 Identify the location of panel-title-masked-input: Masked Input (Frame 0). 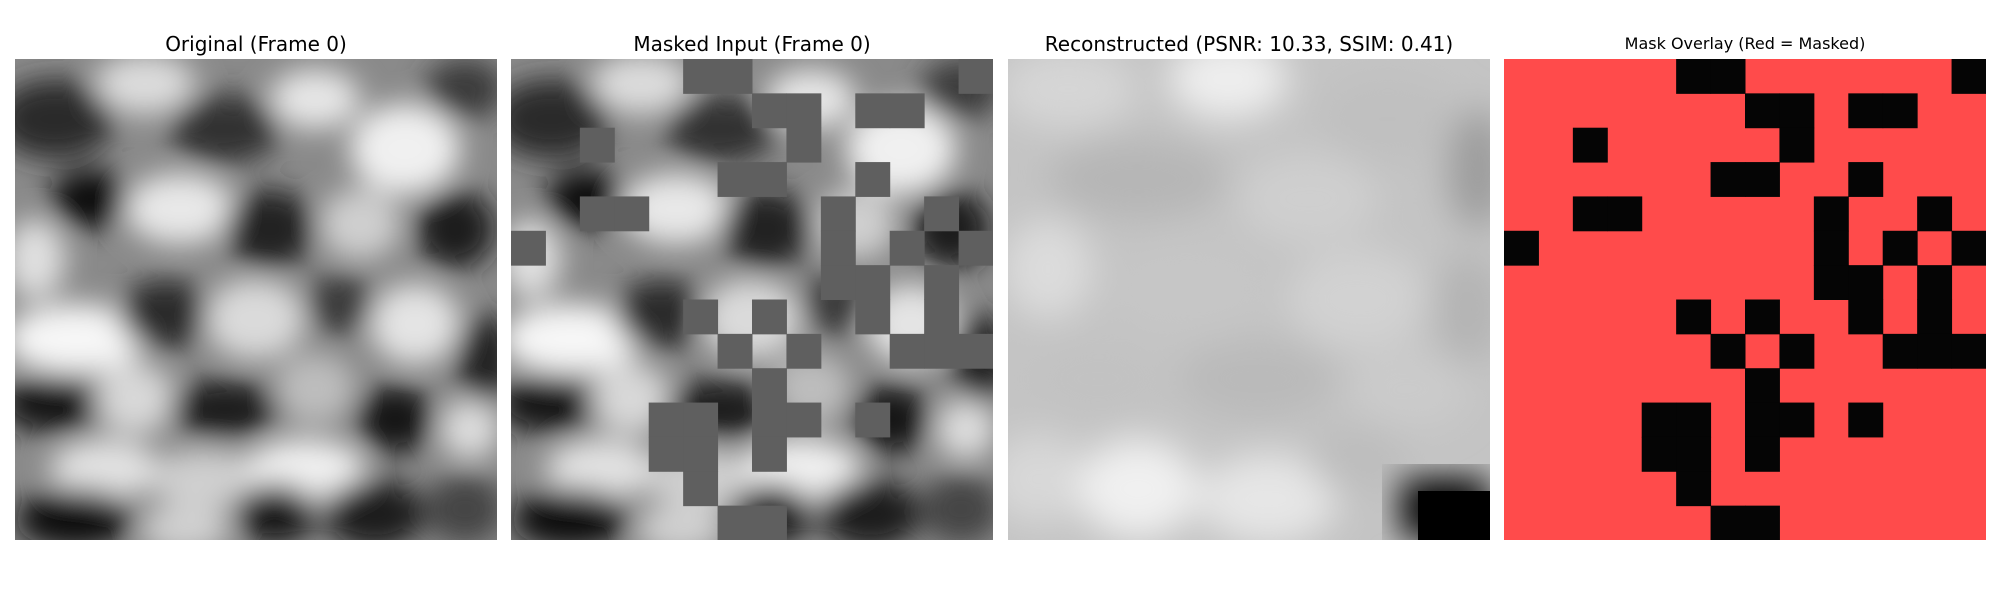
(752, 44).